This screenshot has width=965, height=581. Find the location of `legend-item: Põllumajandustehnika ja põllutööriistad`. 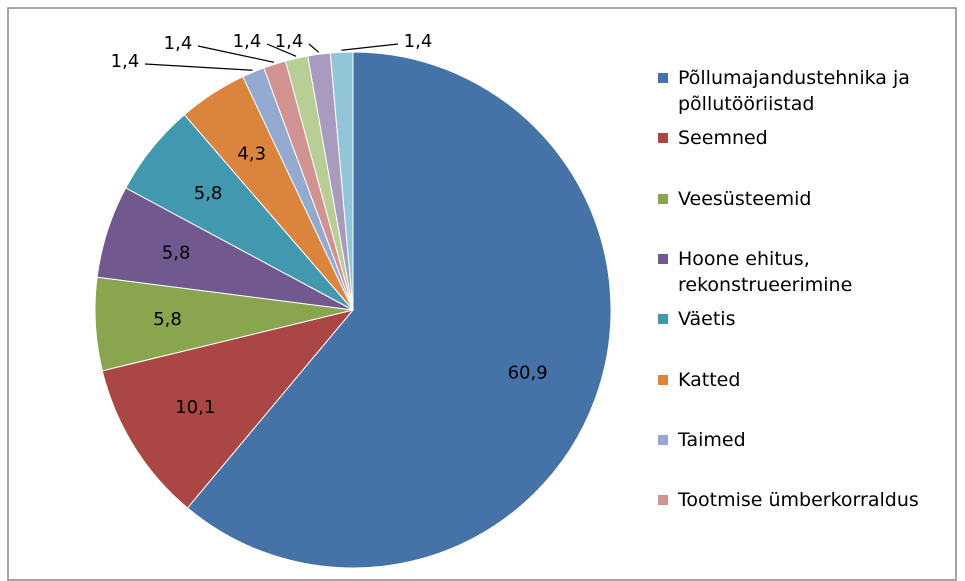

legend-item: Põllumajandustehnika ja põllutööriistad is located at coordinates (808, 91).